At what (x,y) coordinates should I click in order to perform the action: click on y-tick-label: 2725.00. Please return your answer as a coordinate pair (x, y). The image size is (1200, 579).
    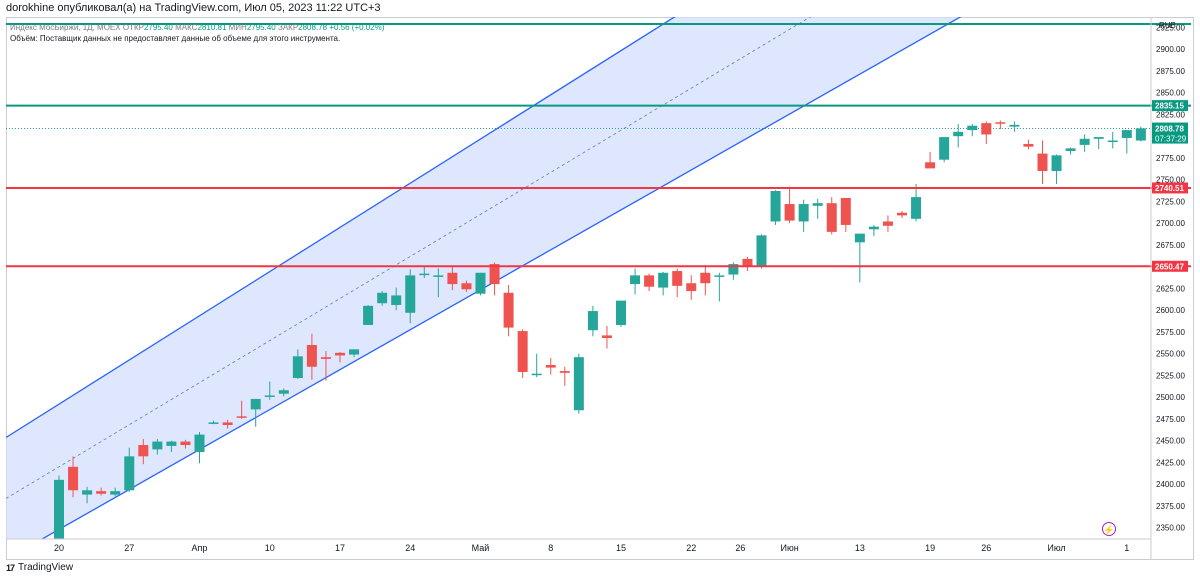
    Looking at the image, I should click on (1170, 201).